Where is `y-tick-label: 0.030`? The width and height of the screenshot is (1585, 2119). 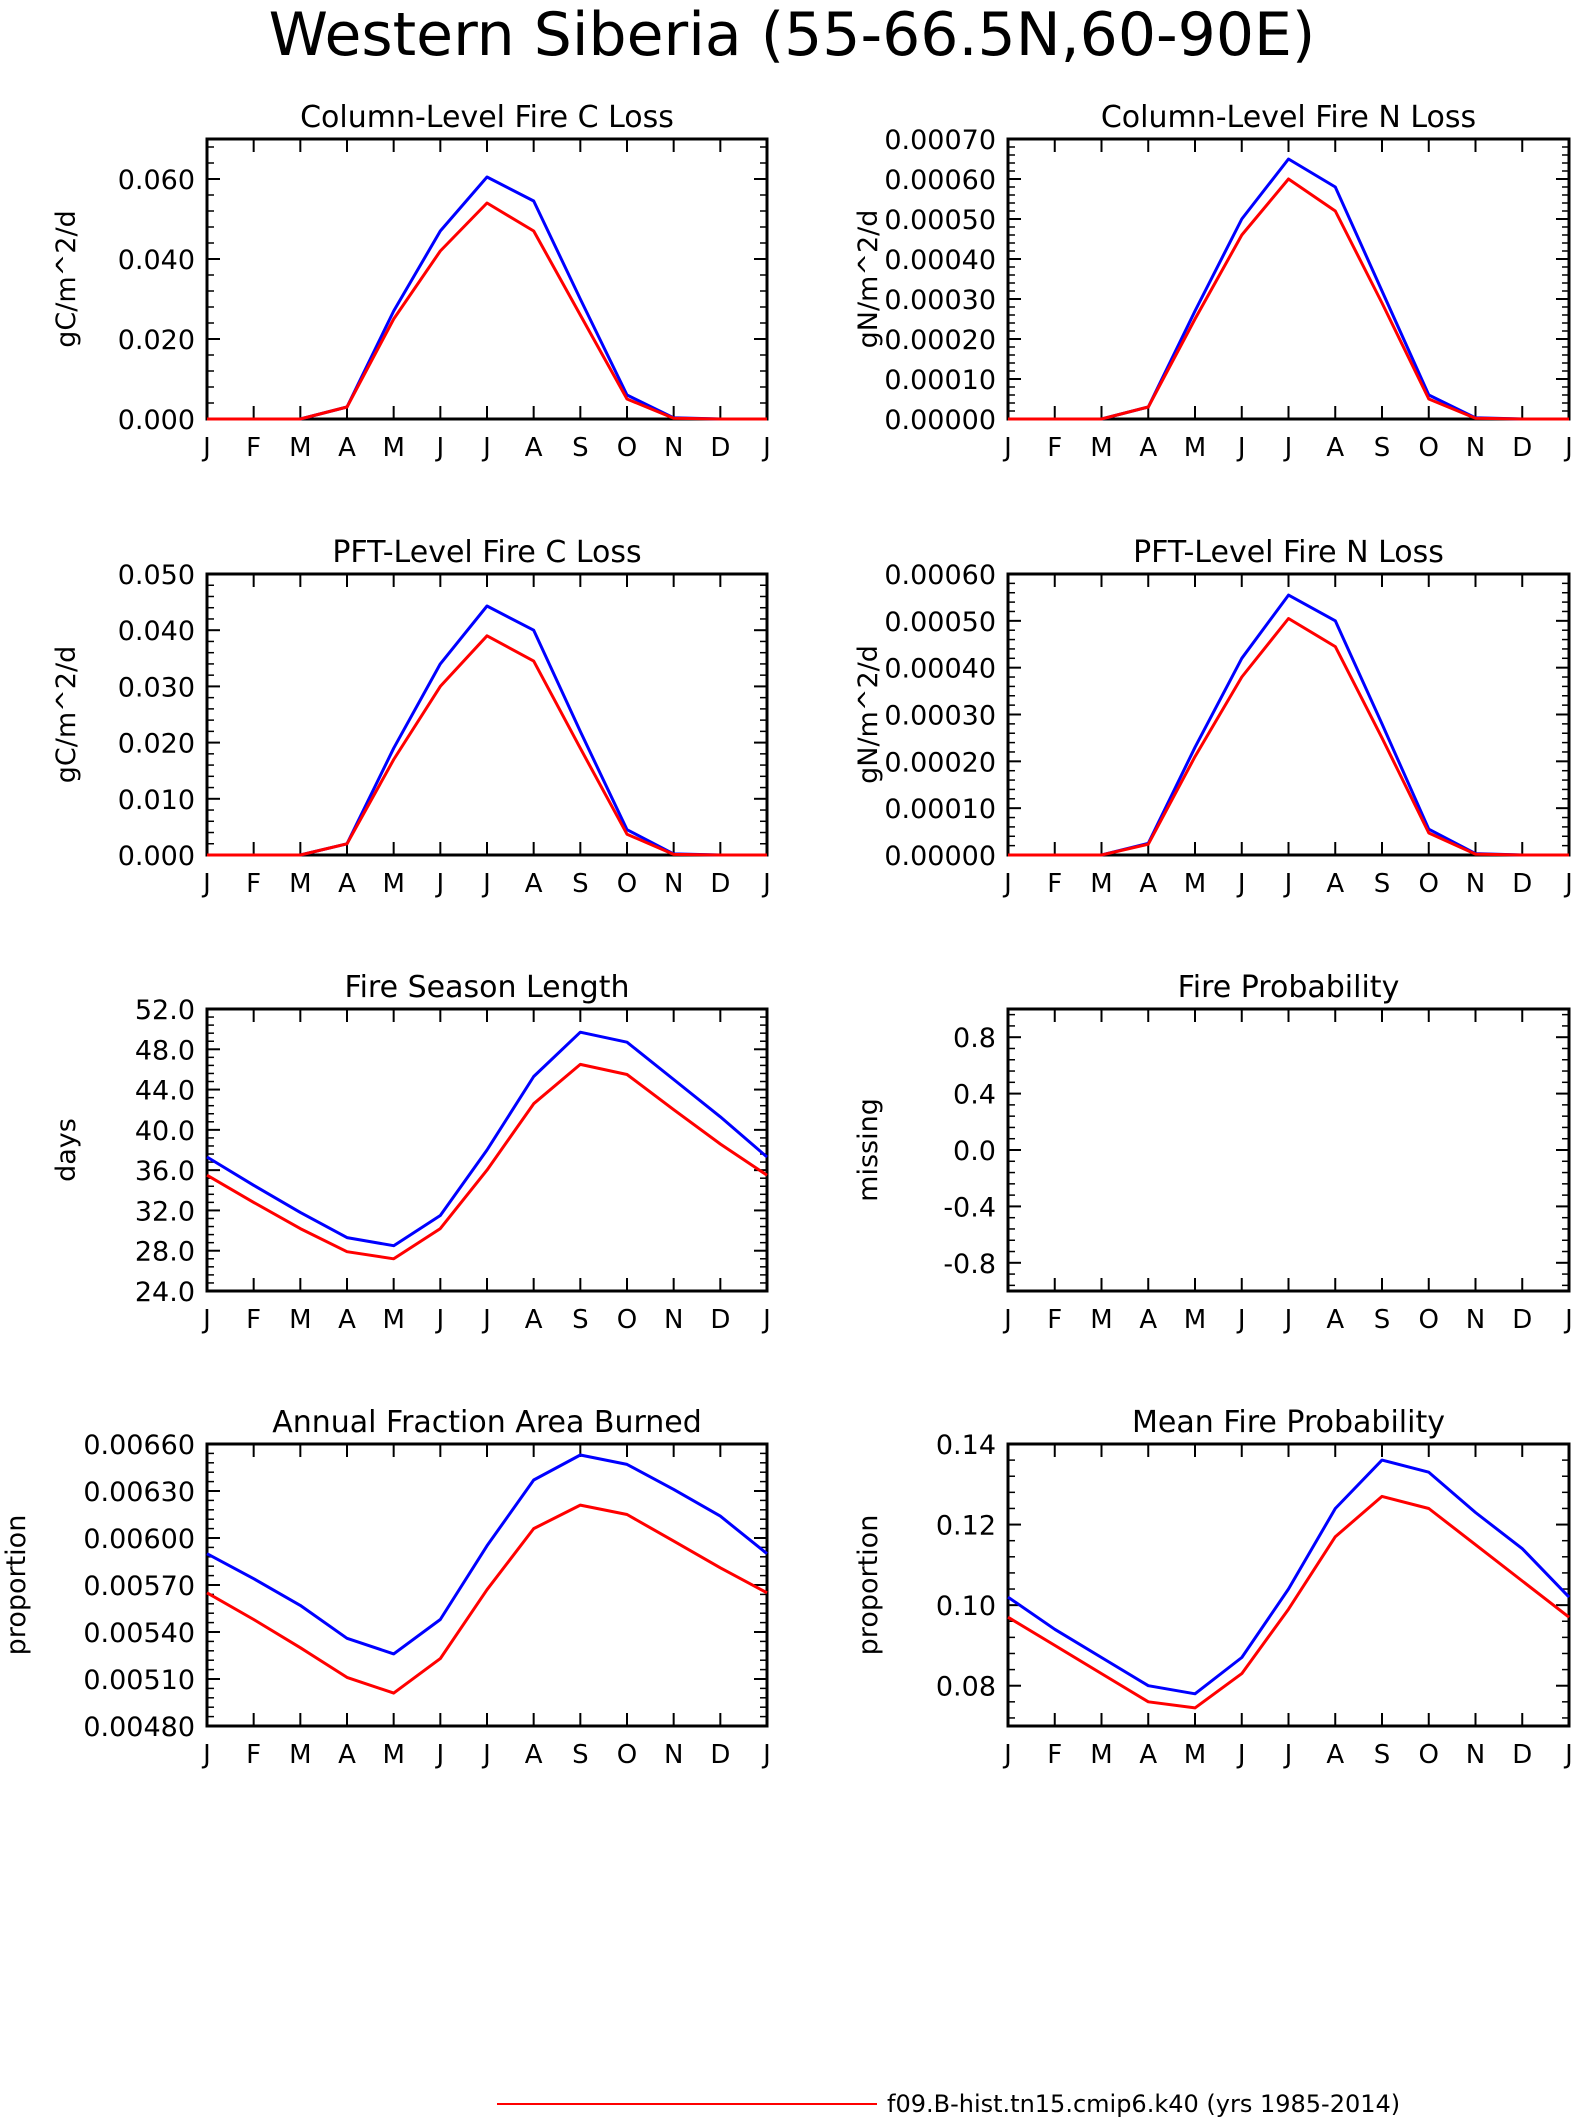
y-tick-label: 0.030 is located at coordinates (156, 687).